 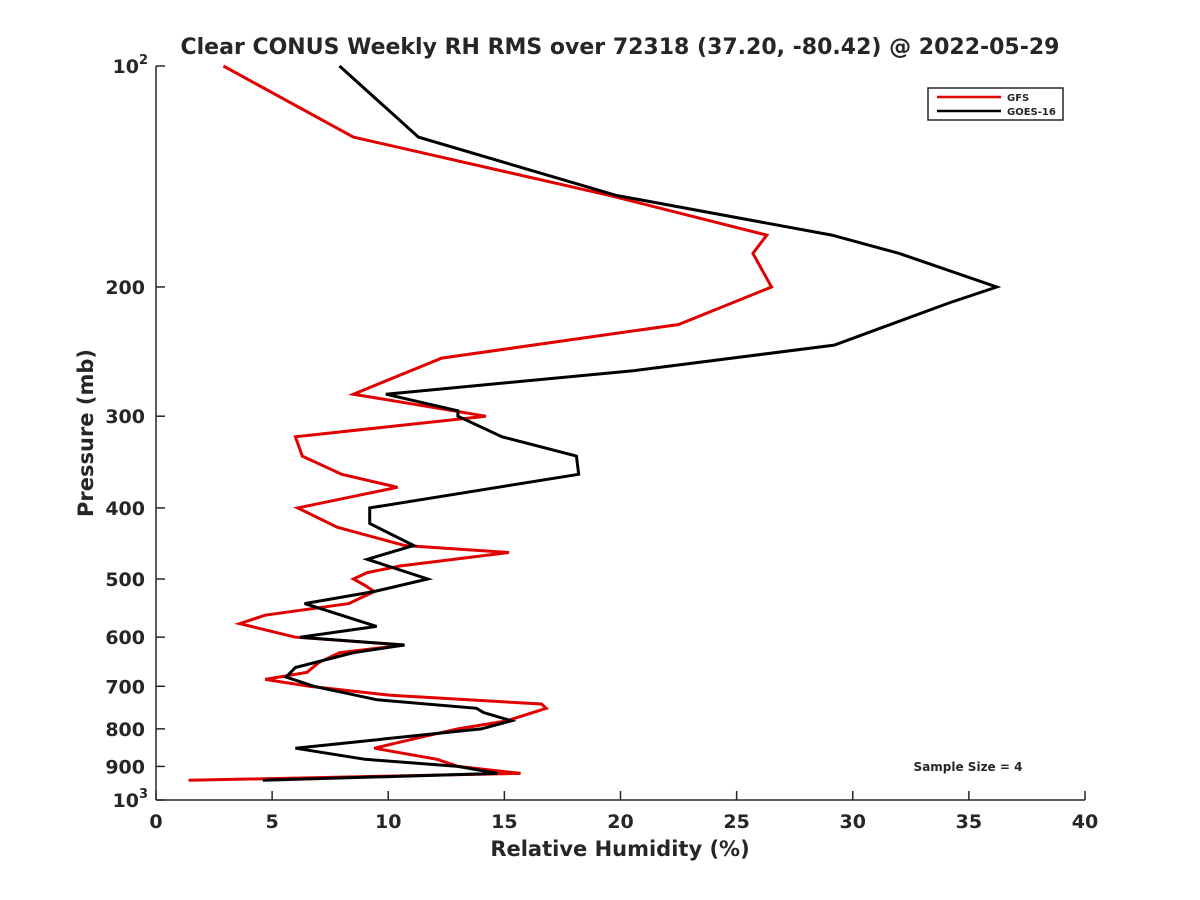 What do you see at coordinates (125, 580) in the screenshot?
I see `y-tick-label: 500` at bounding box center [125, 580].